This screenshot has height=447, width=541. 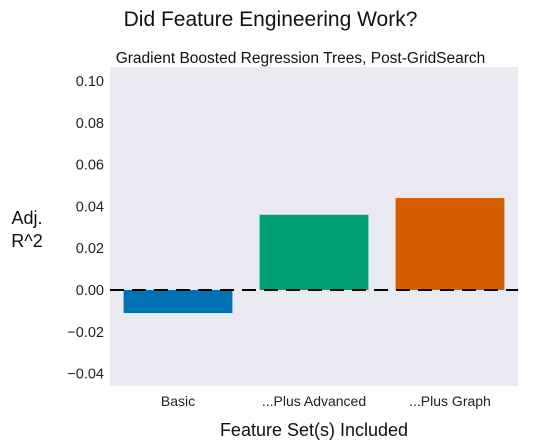 What do you see at coordinates (270, 19) in the screenshot?
I see `chart-title: Did Feature Engineering Work?` at bounding box center [270, 19].